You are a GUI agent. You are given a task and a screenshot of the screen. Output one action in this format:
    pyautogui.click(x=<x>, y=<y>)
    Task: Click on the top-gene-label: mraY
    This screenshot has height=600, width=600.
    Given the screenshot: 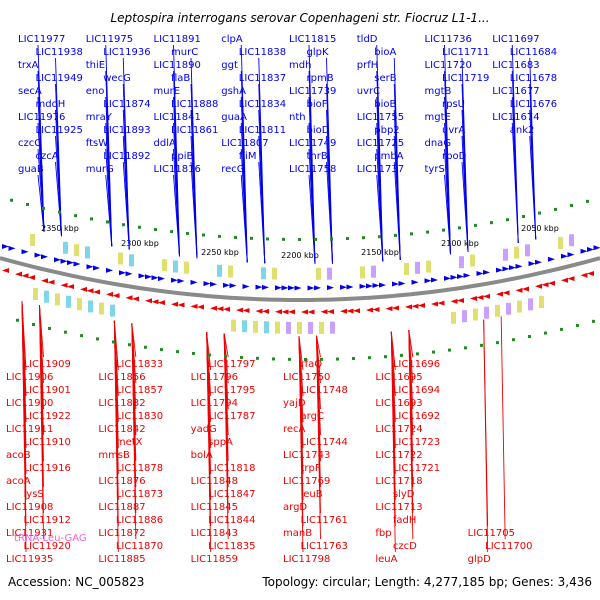 What is the action you would take?
    pyautogui.click(x=99, y=117)
    